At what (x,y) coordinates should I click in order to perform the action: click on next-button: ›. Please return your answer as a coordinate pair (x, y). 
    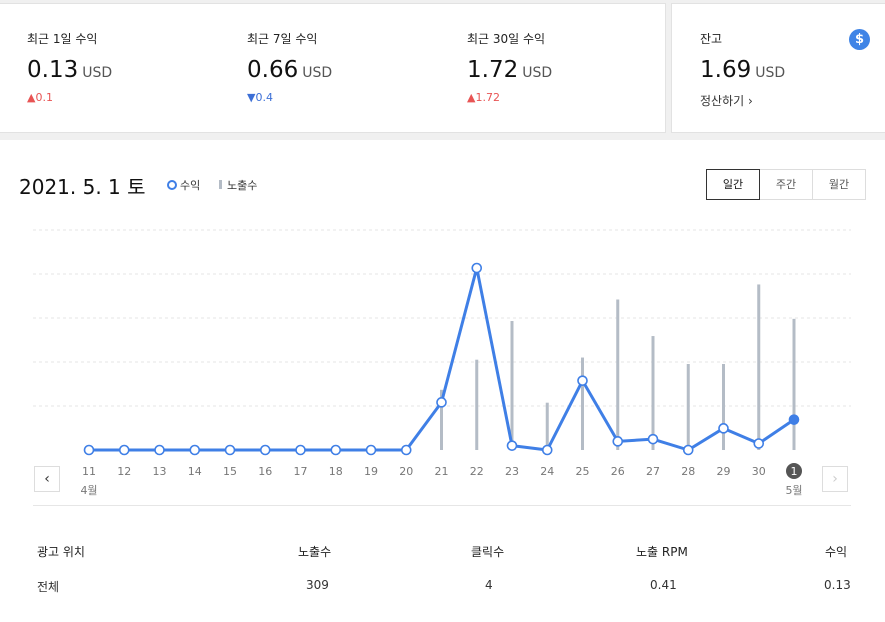
    Looking at the image, I should click on (835, 479).